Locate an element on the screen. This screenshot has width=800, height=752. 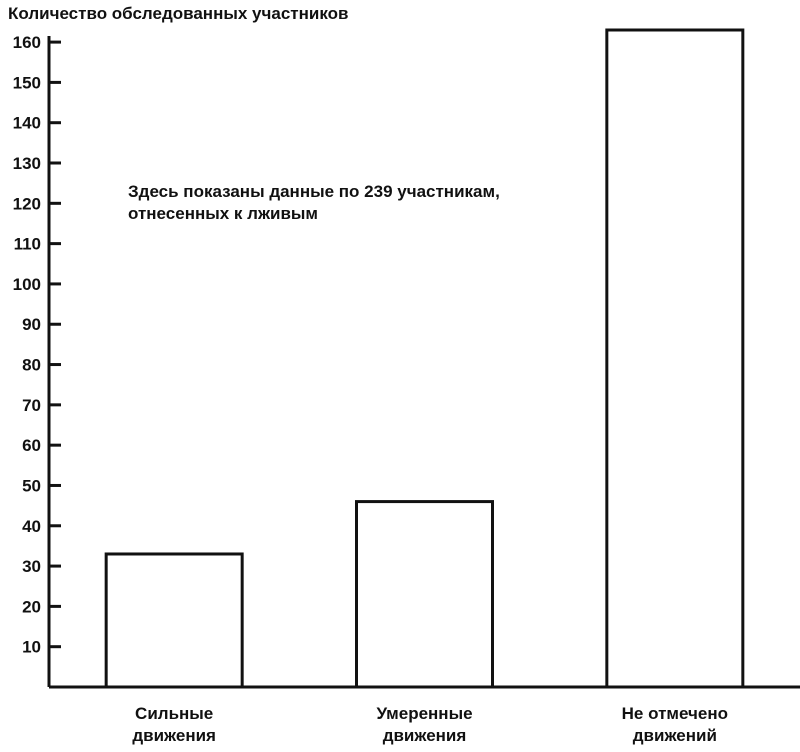
y-tick-label: 100 is located at coordinates (27, 284).